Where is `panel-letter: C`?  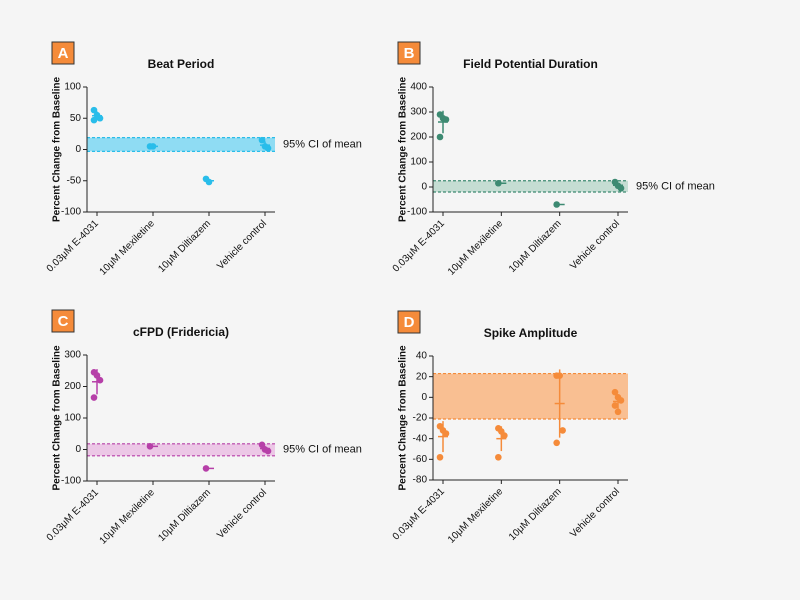
panel-letter: C is located at coordinates (63, 321).